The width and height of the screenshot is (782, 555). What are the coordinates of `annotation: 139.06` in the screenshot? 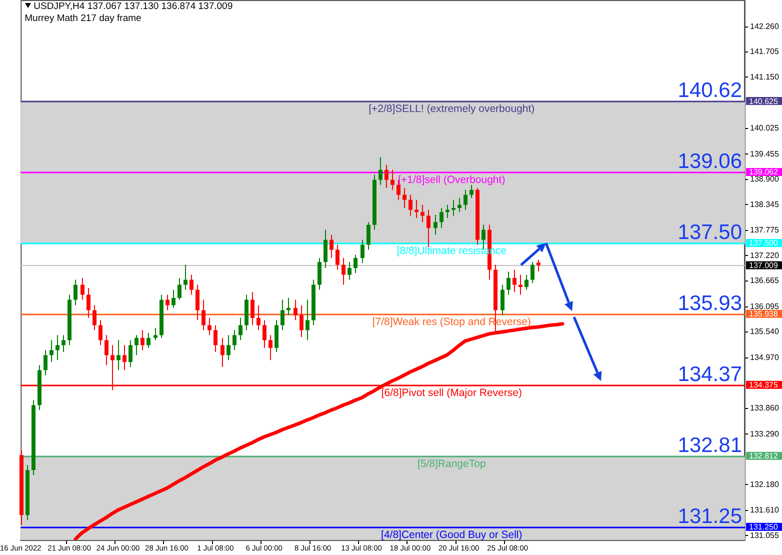 It's located at (710, 162).